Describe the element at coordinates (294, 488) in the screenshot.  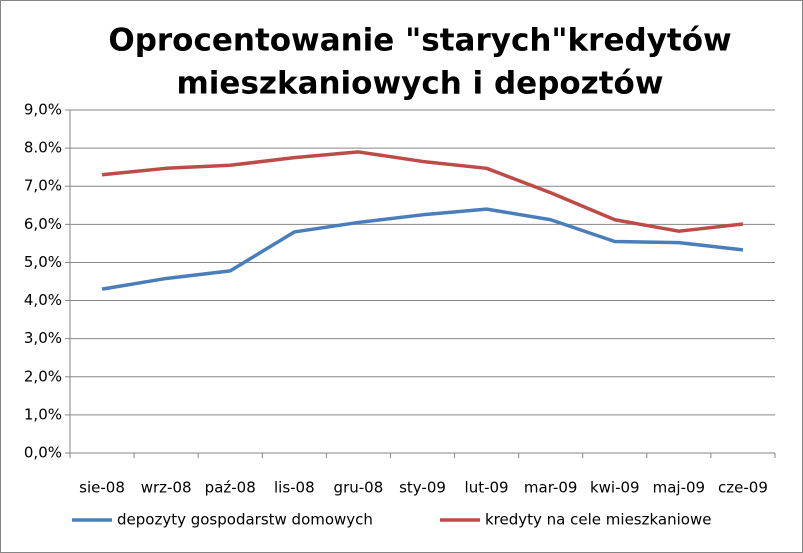
I see `x-tick-label: lis-08` at that location.